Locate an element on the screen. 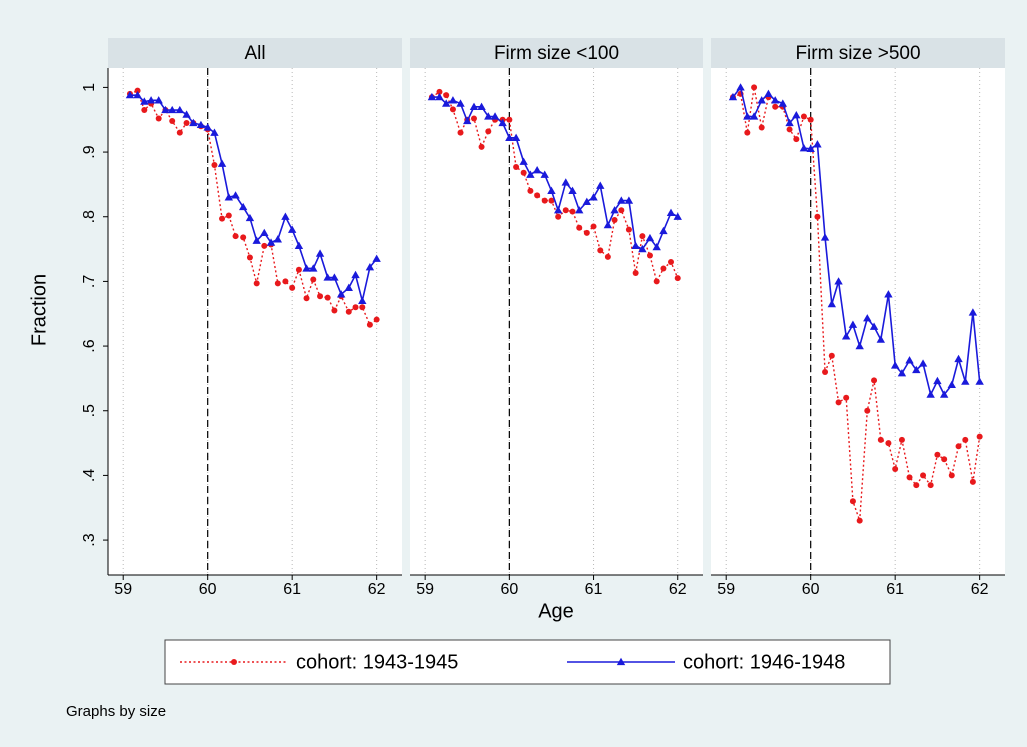  panel-title: All is located at coordinates (254, 53).